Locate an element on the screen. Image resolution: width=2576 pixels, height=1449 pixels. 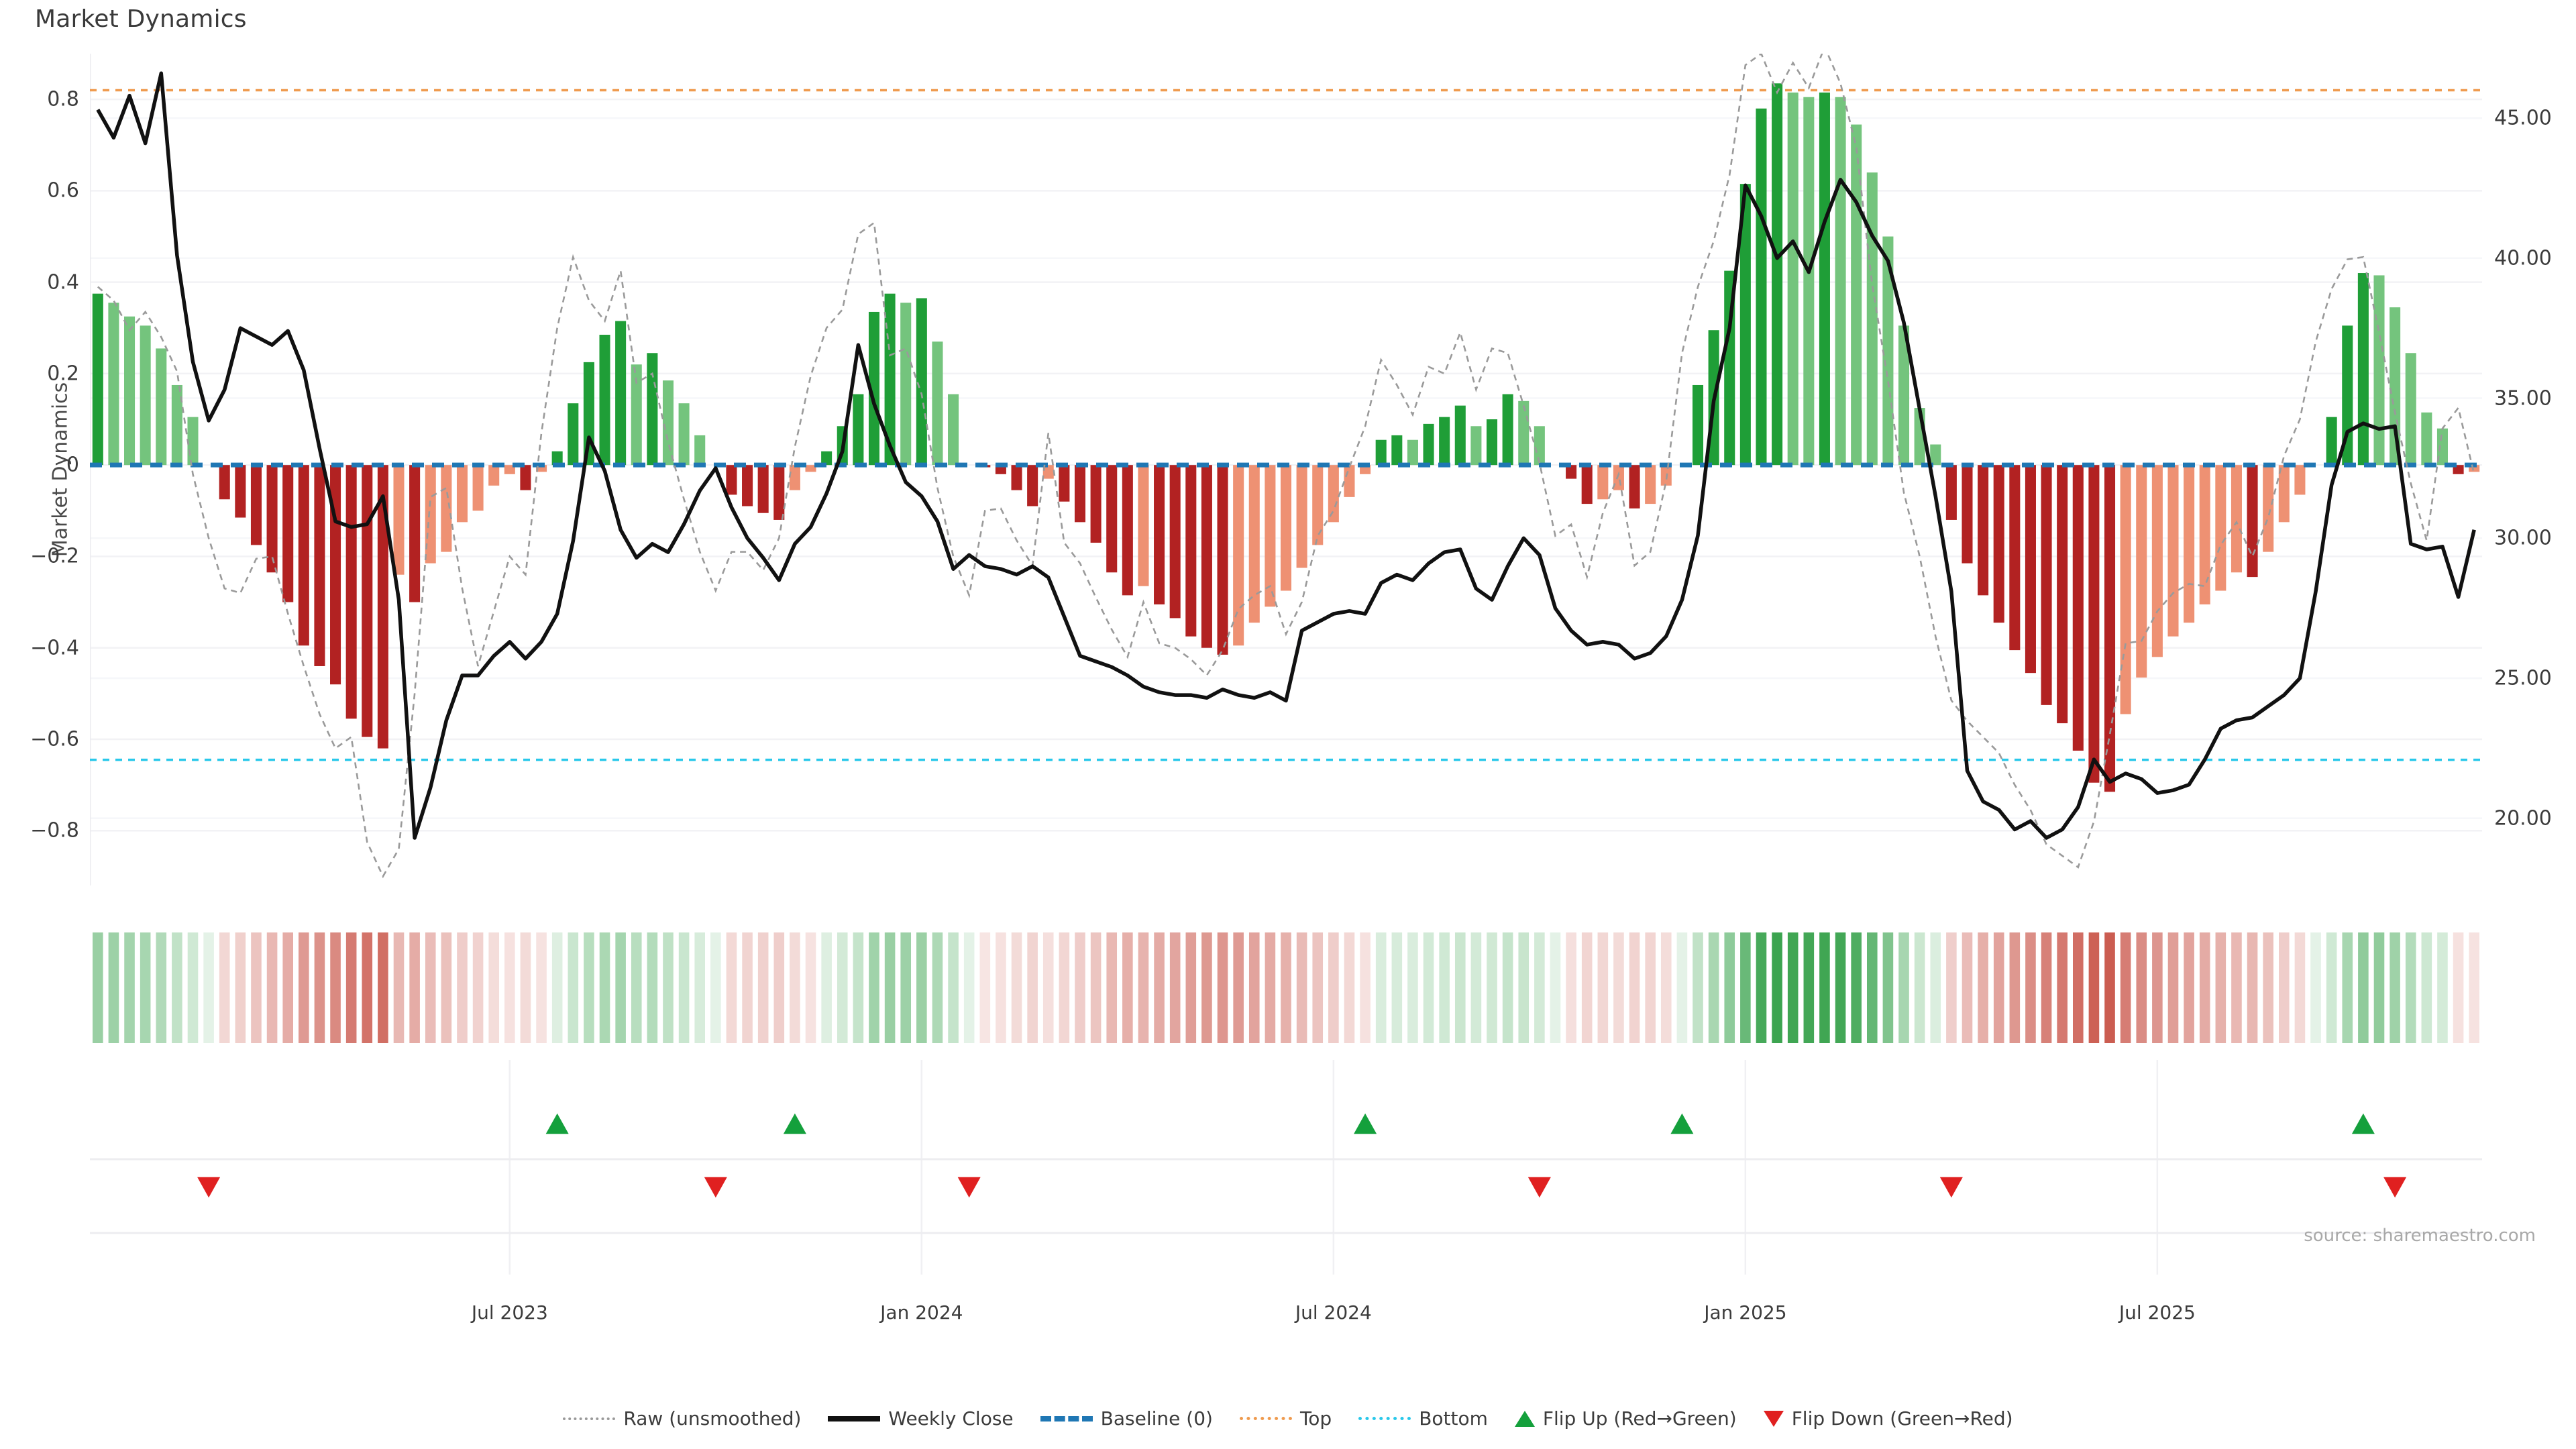
heatmap-cells is located at coordinates (1286, 987).